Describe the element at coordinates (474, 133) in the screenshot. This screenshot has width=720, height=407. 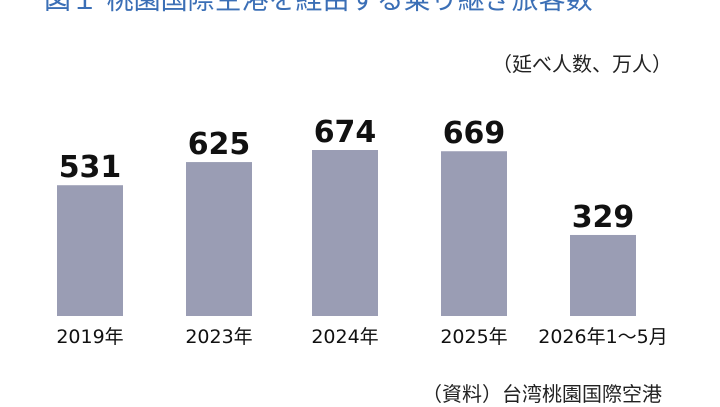
I see `value-label-3: 669` at that location.